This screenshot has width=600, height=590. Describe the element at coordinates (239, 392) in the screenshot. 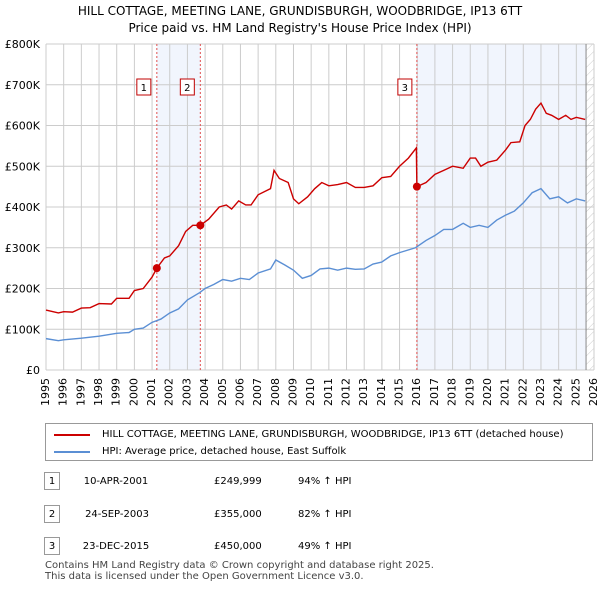

I see `x-tick-label: 2006` at that location.